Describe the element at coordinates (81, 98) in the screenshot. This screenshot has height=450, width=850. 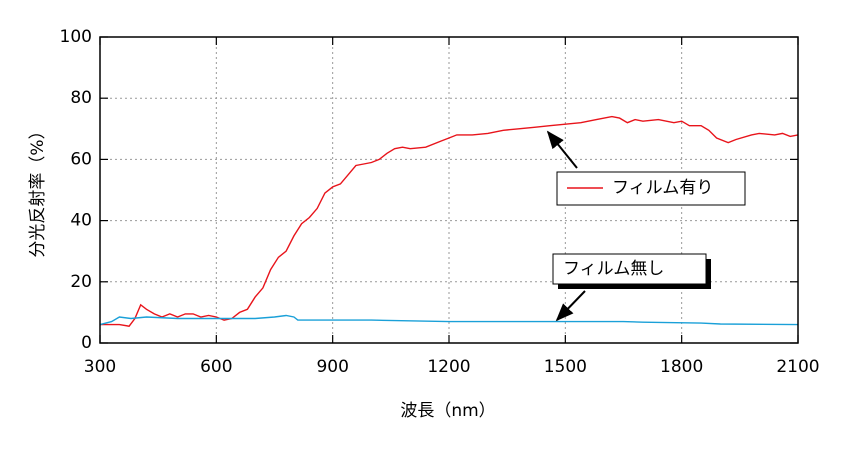
I see `y-tick-label: 80` at that location.